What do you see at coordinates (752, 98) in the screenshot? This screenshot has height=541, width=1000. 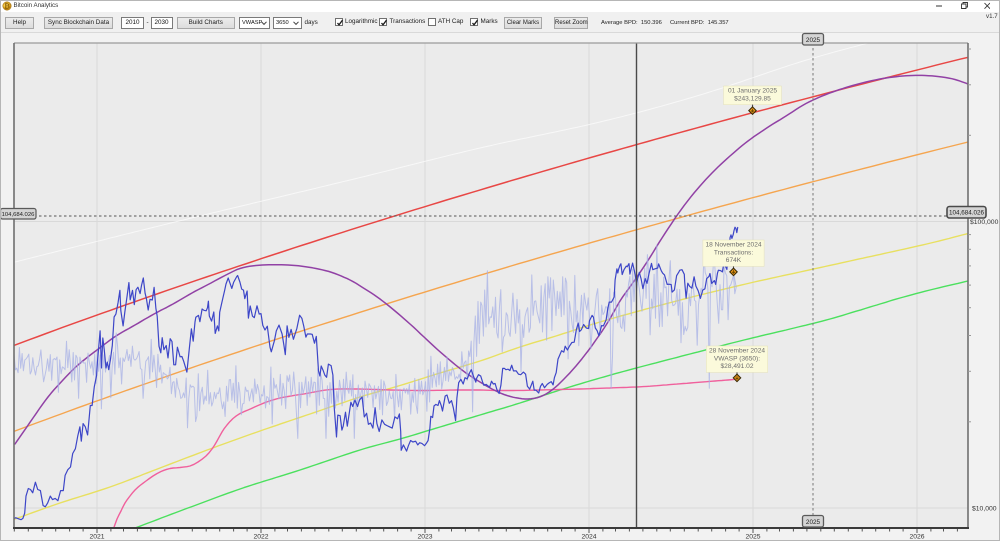 I see `svg-text: $243,129.85` at bounding box center [752, 98].